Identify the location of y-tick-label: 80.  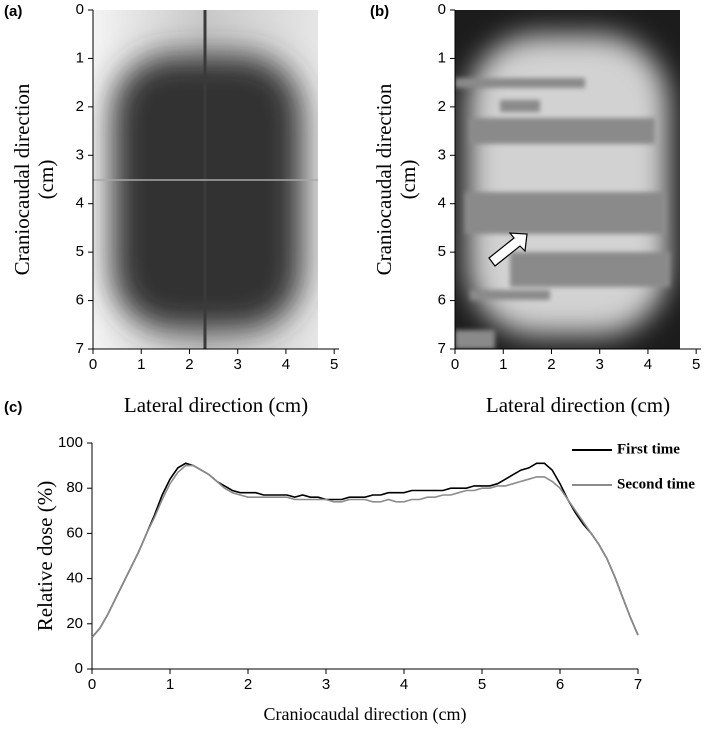
(74, 487).